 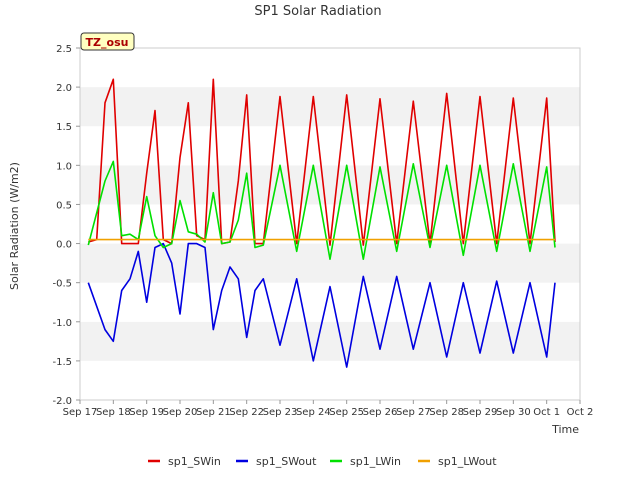 What do you see at coordinates (62, 284) in the screenshot?
I see `y-tick-label: -0.5` at bounding box center [62, 284].